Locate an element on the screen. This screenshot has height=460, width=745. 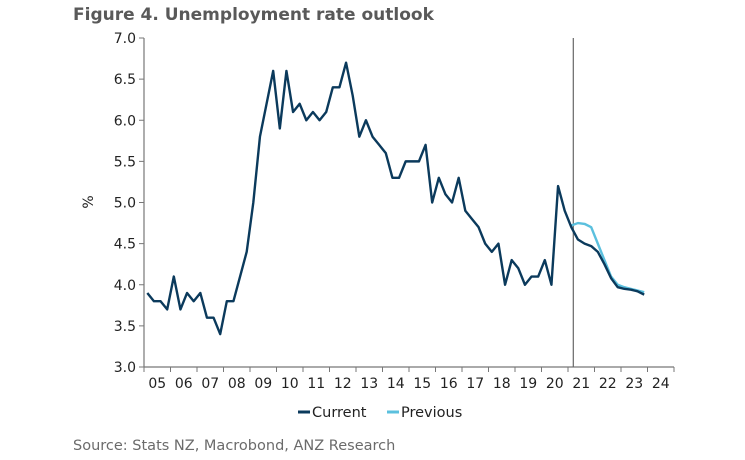
x-tick-label: 08 is located at coordinates (237, 384).